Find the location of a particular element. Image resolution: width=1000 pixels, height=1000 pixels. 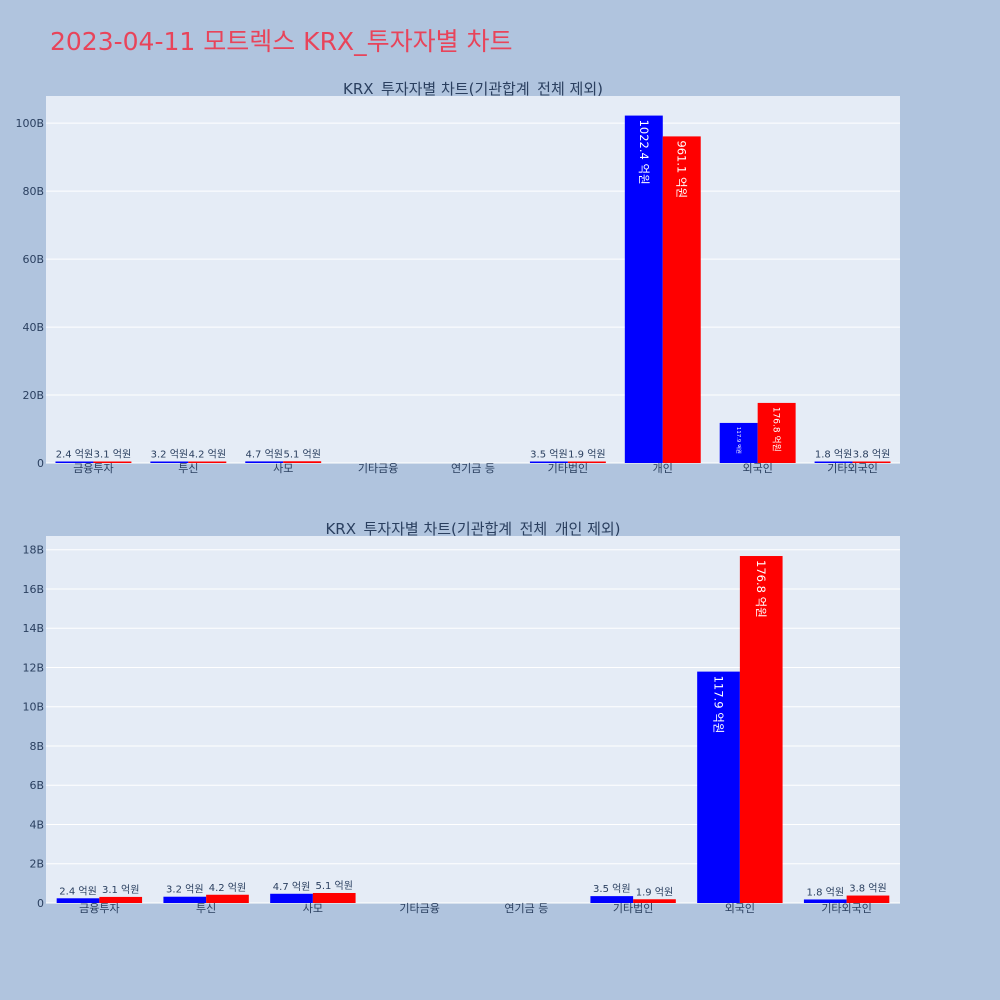

y-tick-label: 2B is located at coordinates (36, 864).